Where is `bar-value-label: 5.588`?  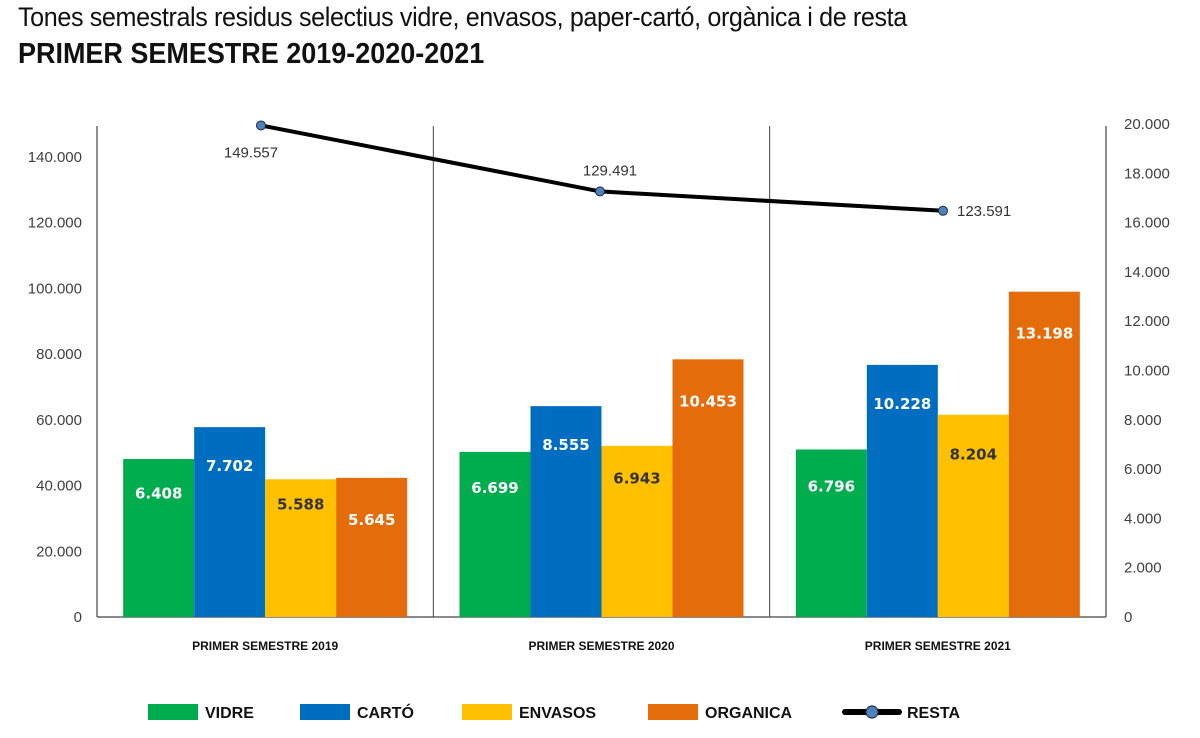 bar-value-label: 5.588 is located at coordinates (300, 505).